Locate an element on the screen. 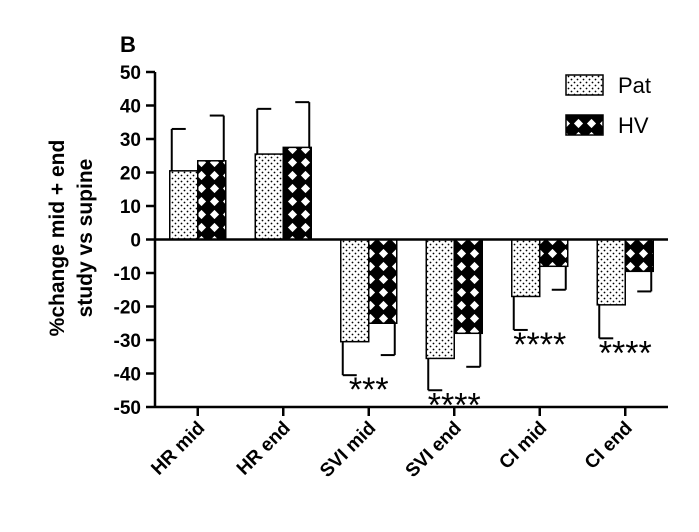  y-tick-label: -50 is located at coordinates (127, 408).